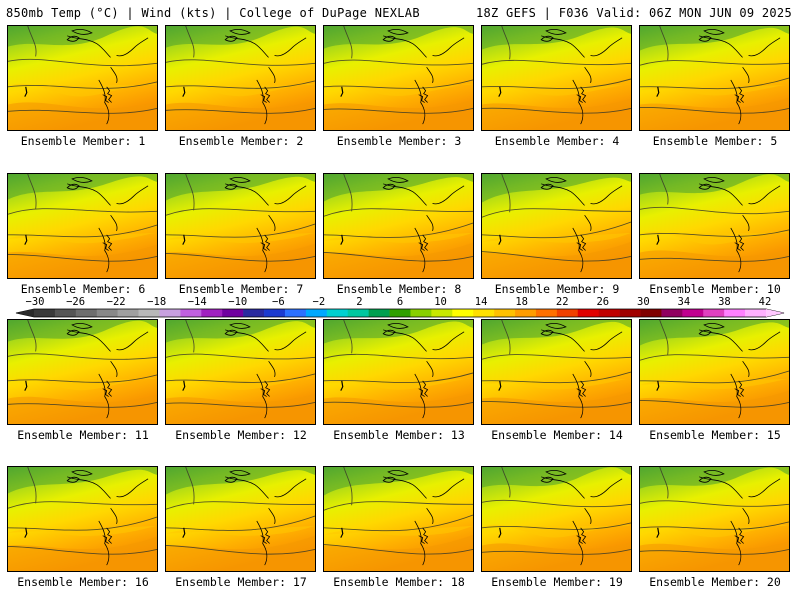  What do you see at coordinates (116, 302) in the screenshot?
I see `colorbar-tick-label: −22` at bounding box center [116, 302].